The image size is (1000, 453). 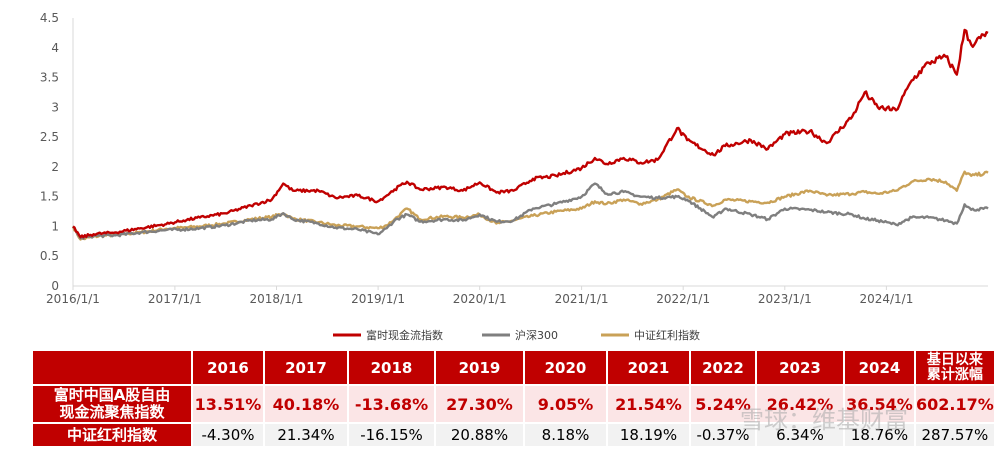 What do you see at coordinates (955, 404) in the screenshot?
I see `cashflow-return-cumulative: 602.17%` at bounding box center [955, 404].